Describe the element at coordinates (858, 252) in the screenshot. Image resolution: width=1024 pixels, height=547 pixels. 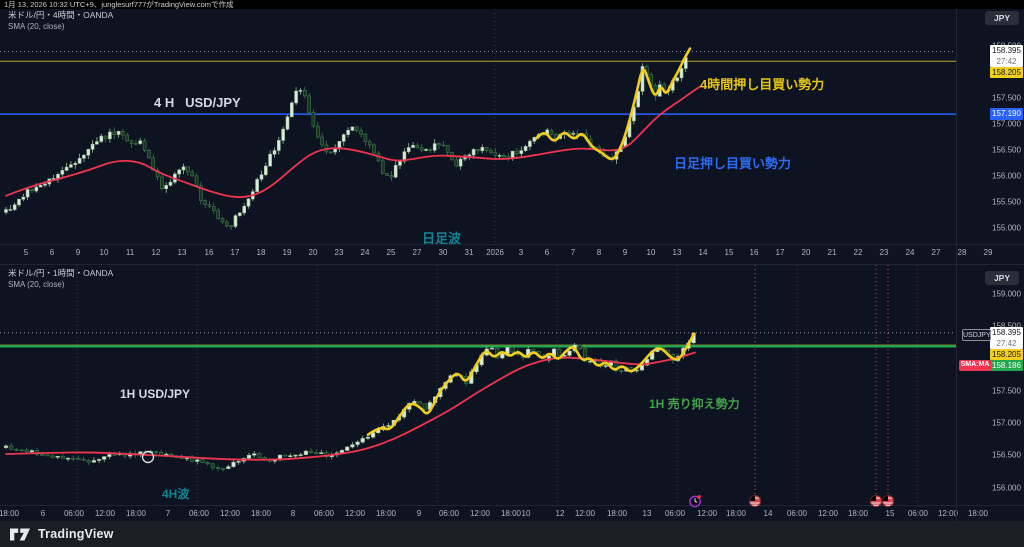
I see `time-axis-label: 22` at that location.